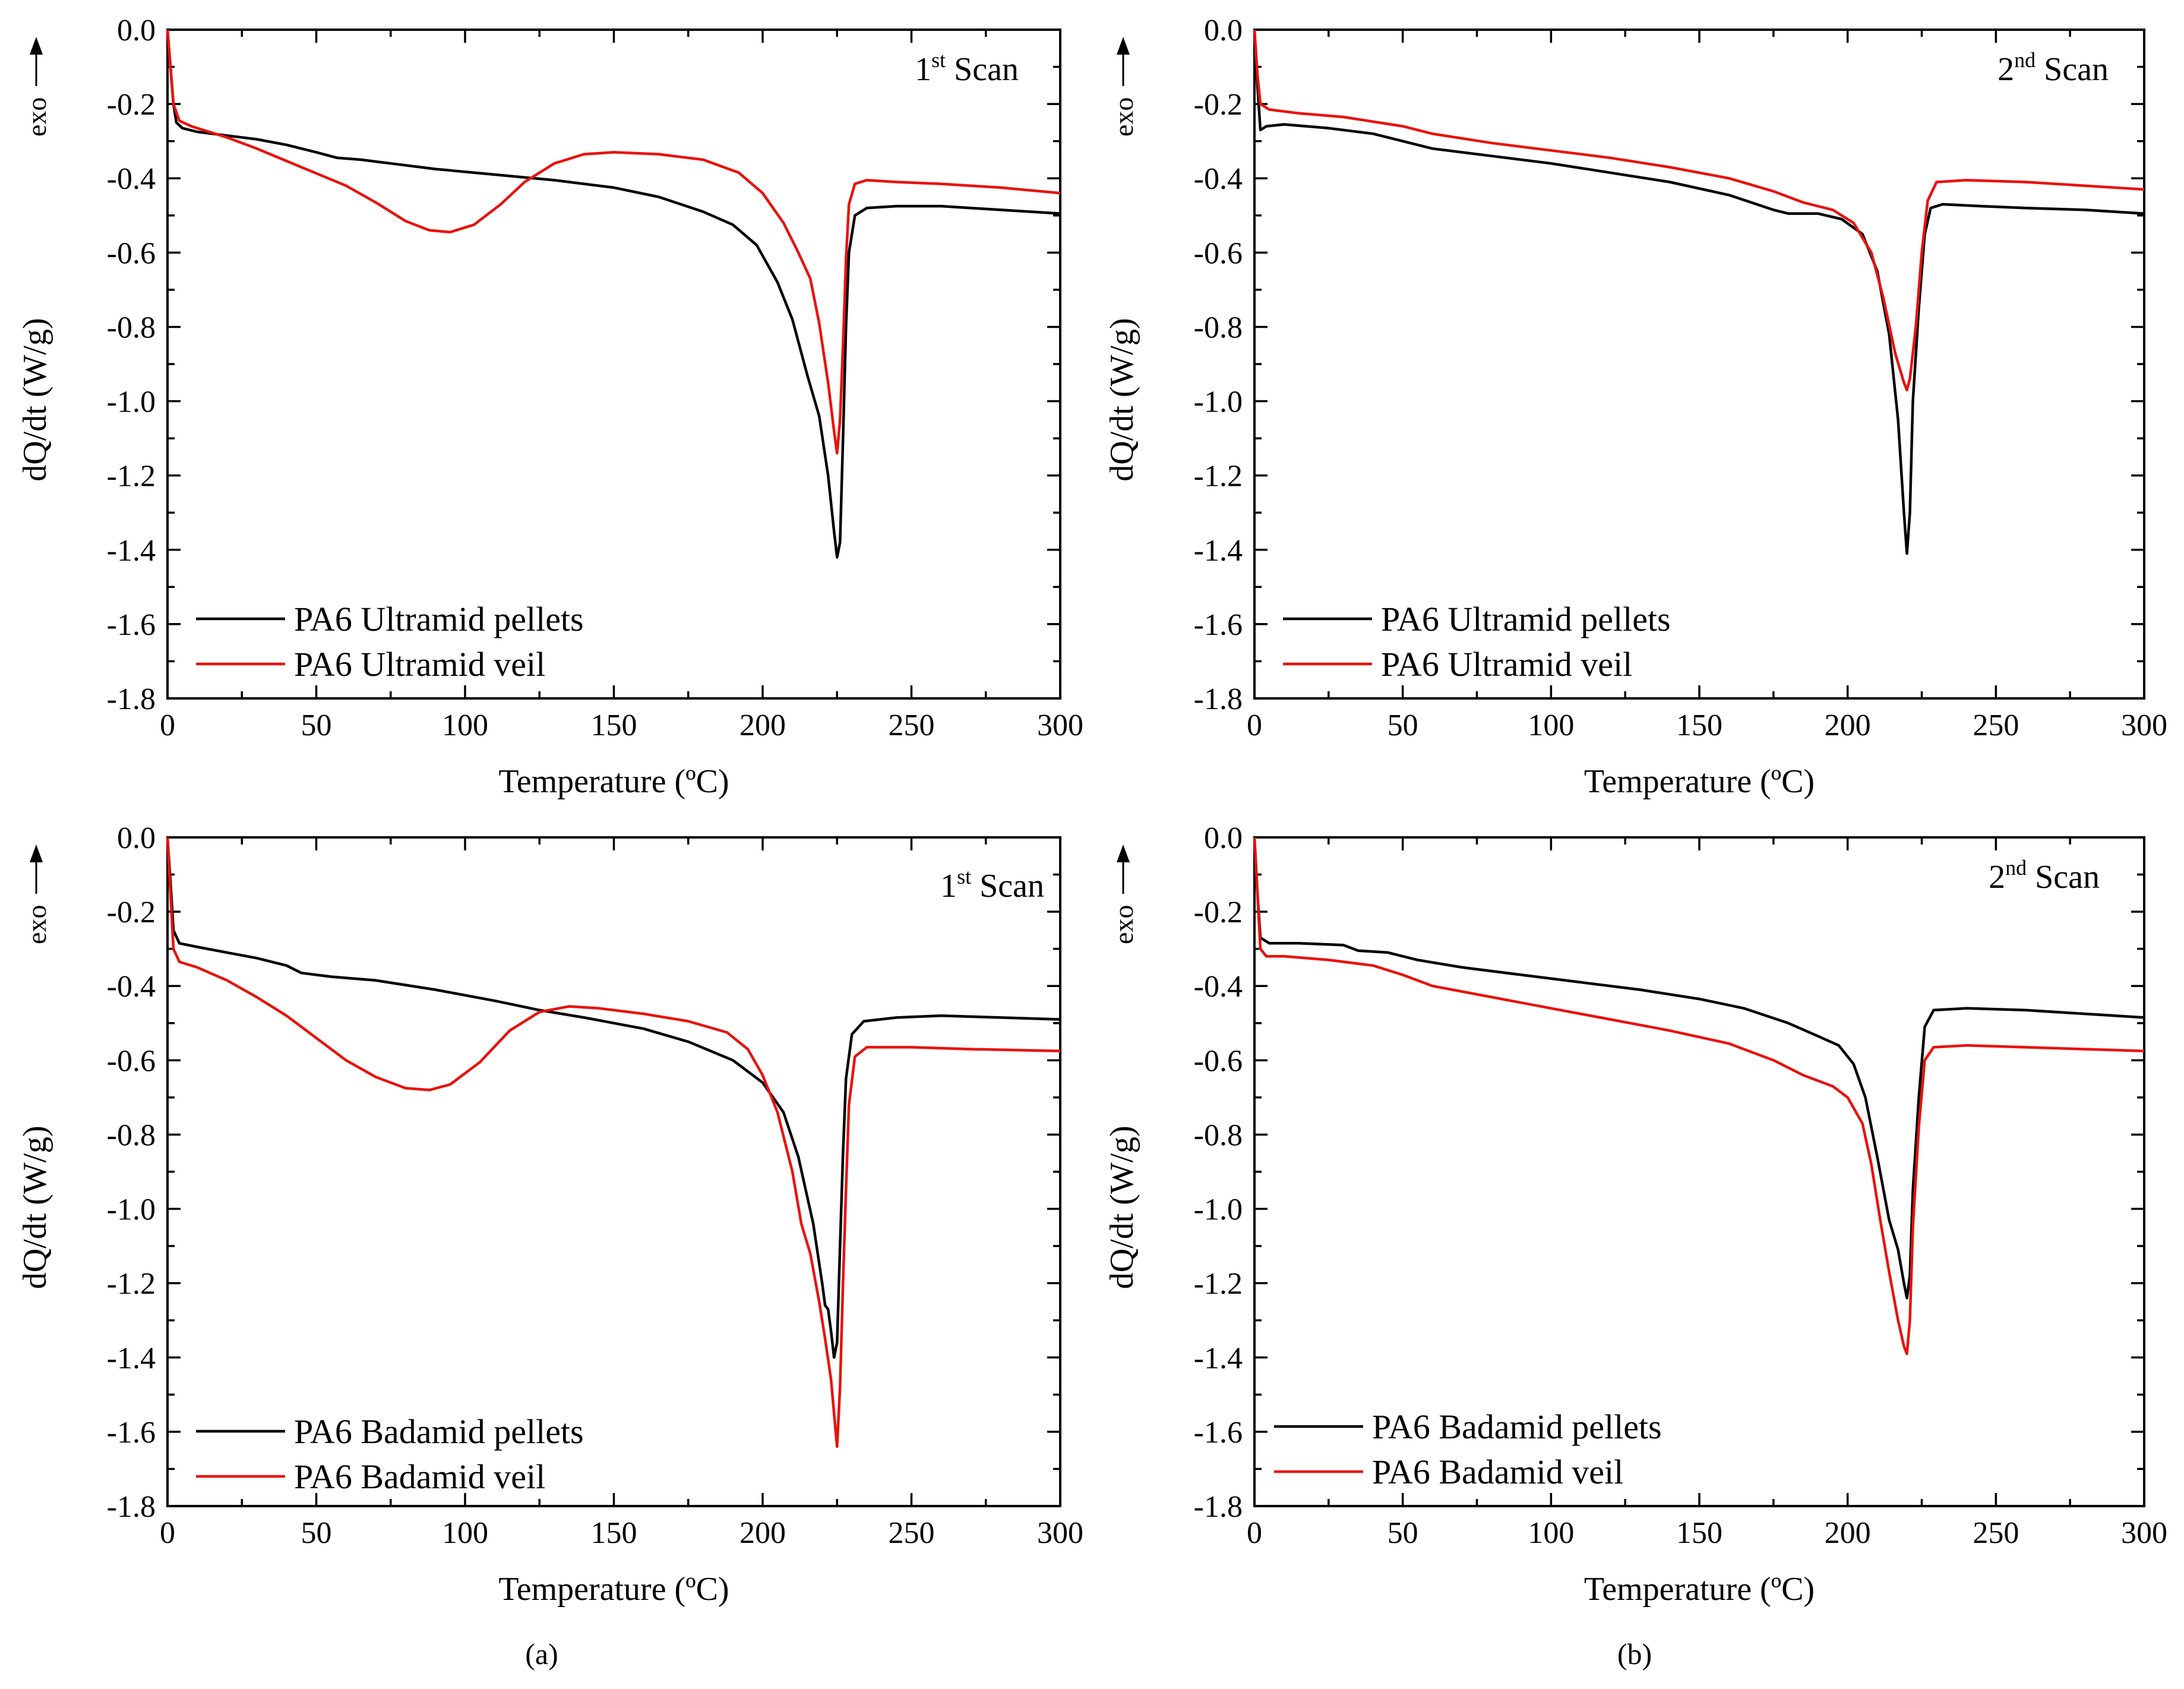 Image resolution: width=2184 pixels, height=1689 pixels. Describe the element at coordinates (541, 1654) in the screenshot. I see `caption-a: (a)` at that location.